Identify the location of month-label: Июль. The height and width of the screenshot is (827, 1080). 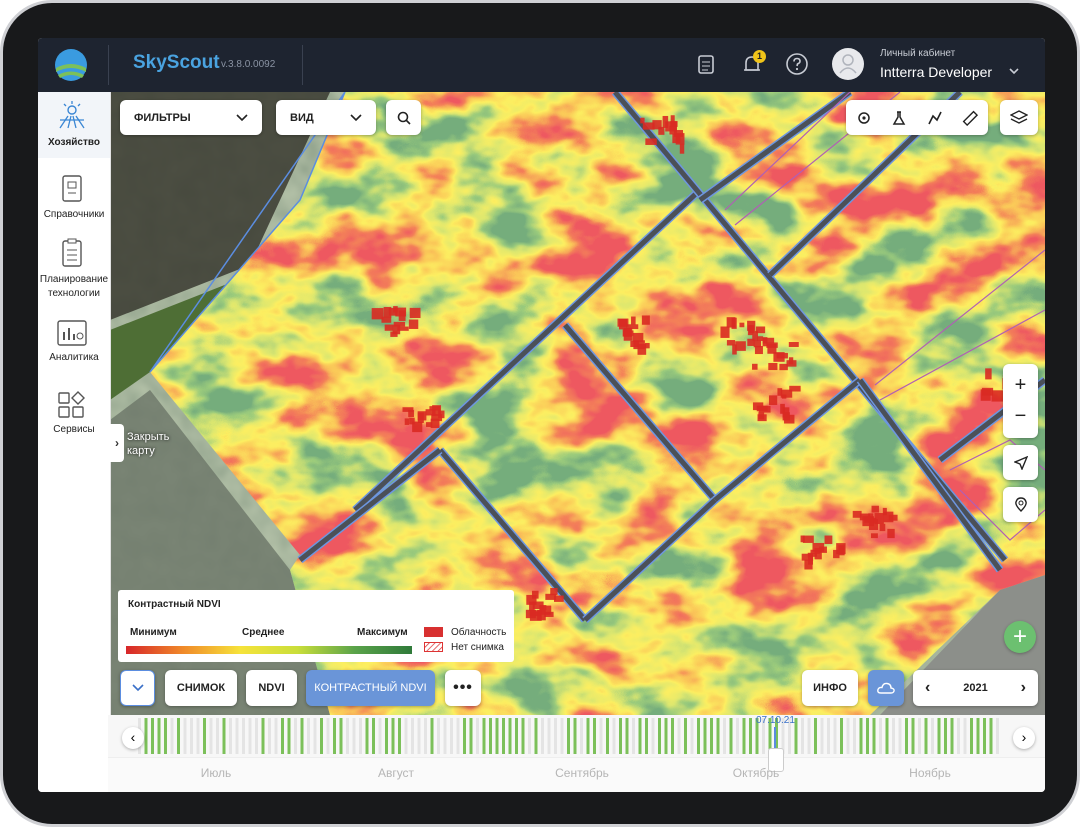
(216, 773).